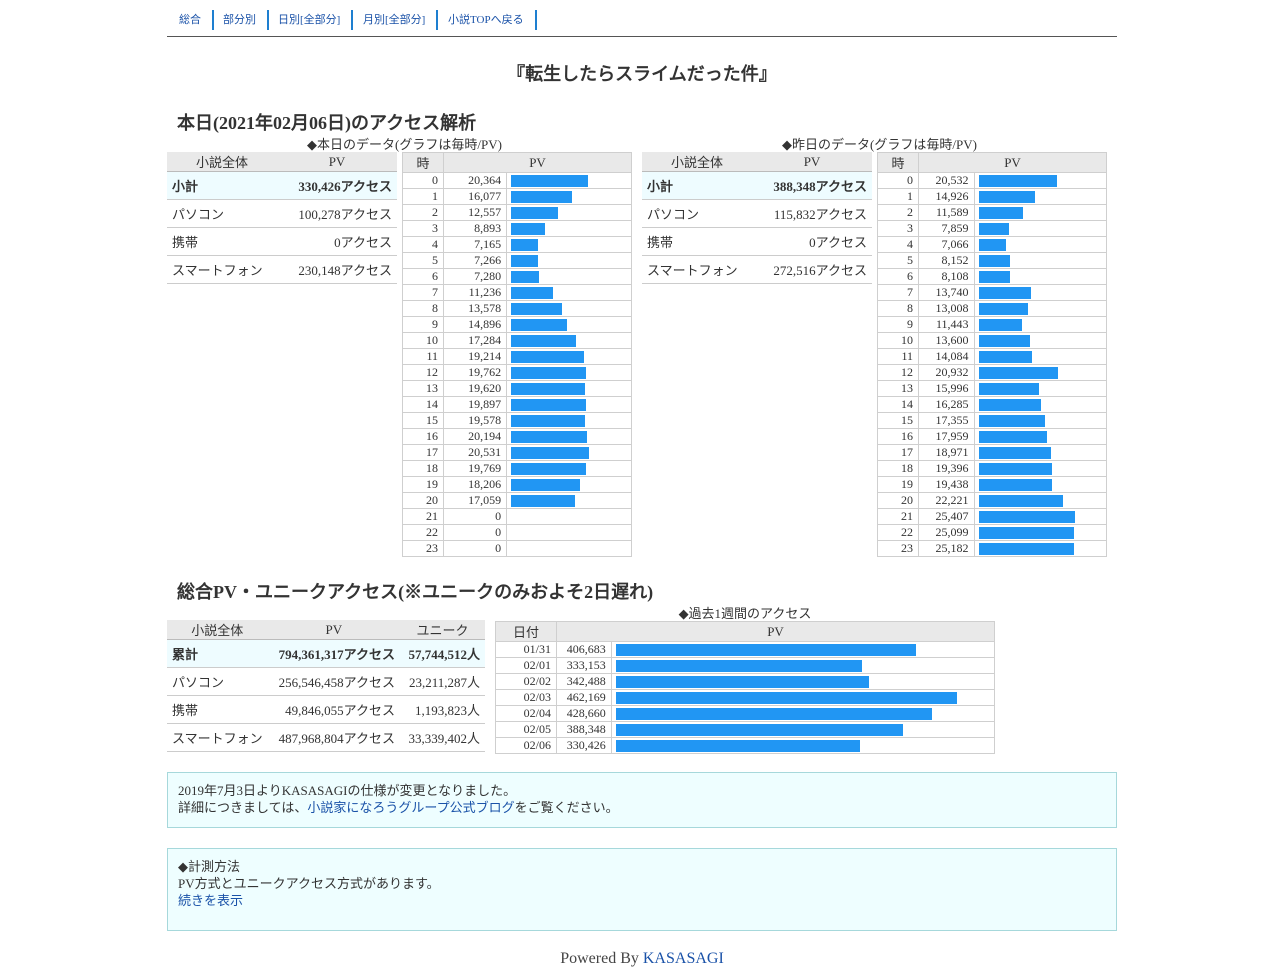 The image size is (1284, 969). Describe the element at coordinates (517, 356) in the screenshot. I see `table-row: 11 19,214` at that location.